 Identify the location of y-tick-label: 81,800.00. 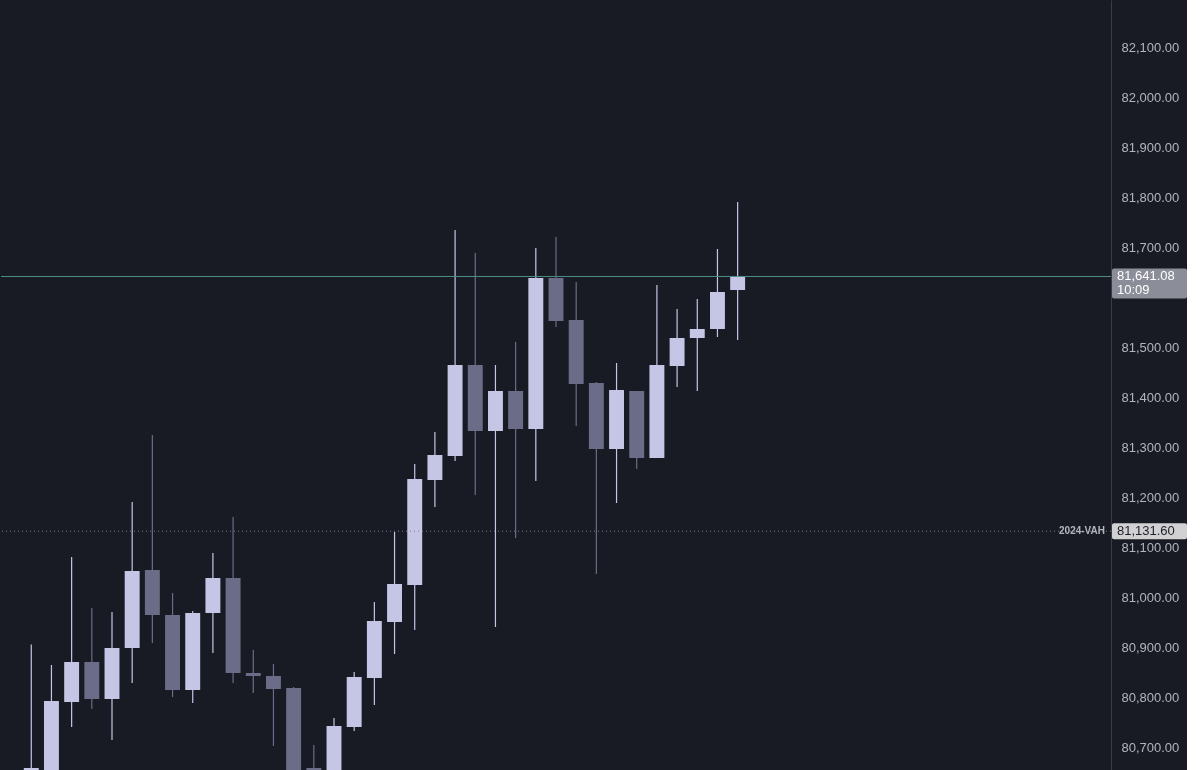
(1150, 197).